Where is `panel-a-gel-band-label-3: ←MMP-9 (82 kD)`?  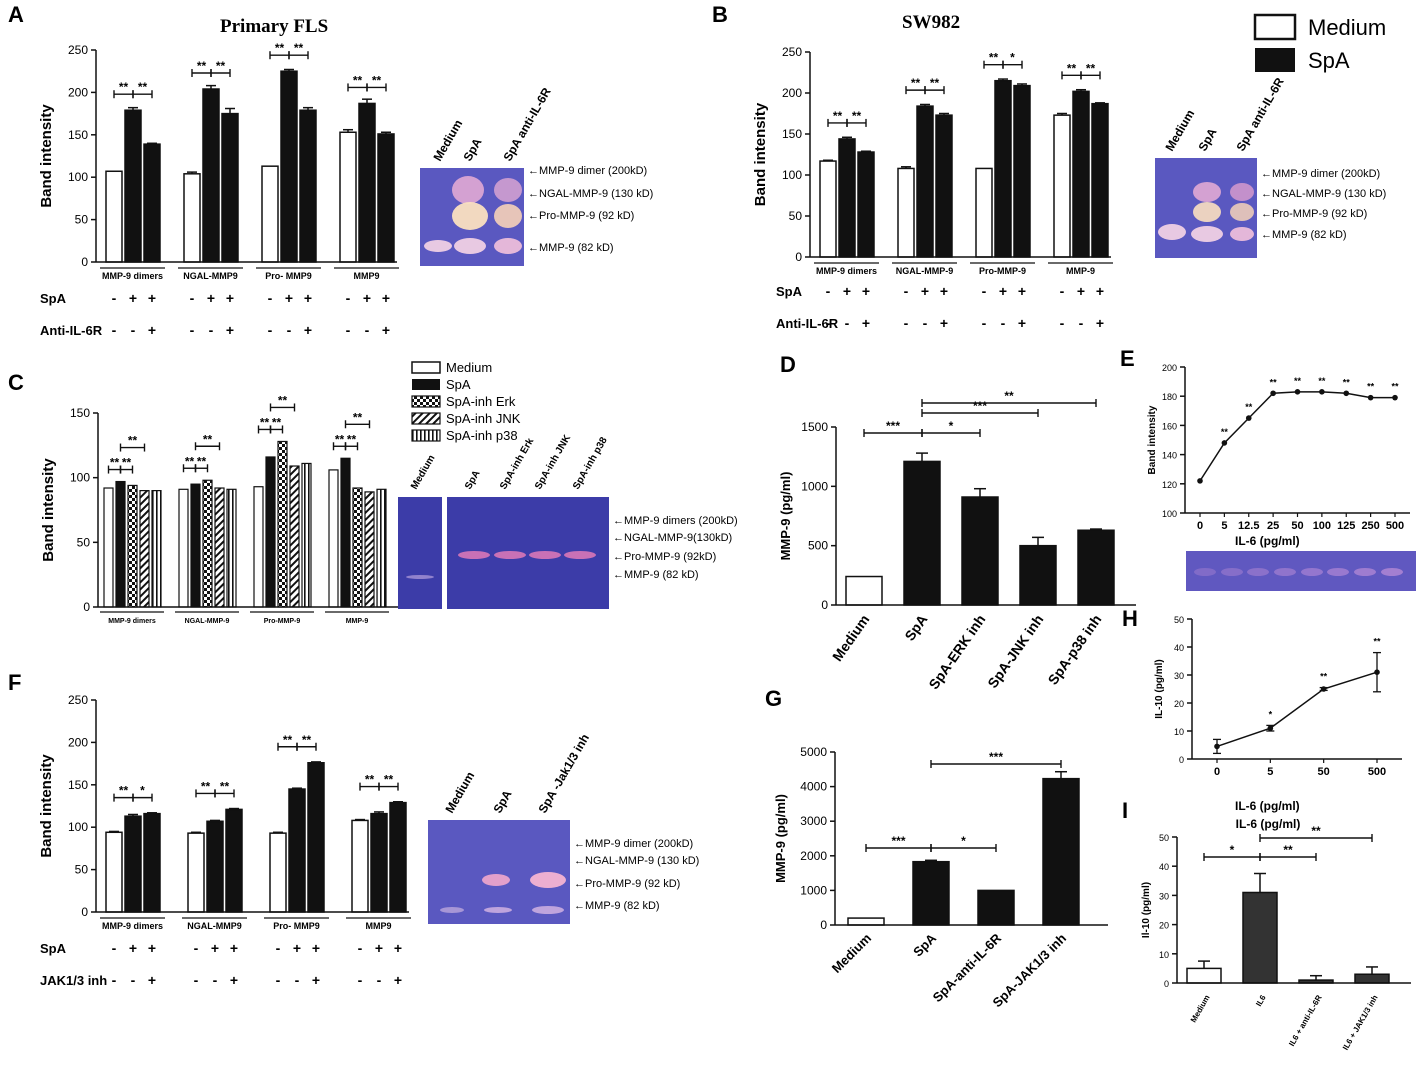
panel-a-gel-band-label-3: ←MMP-9 (82 kD) is located at coordinates (571, 248).